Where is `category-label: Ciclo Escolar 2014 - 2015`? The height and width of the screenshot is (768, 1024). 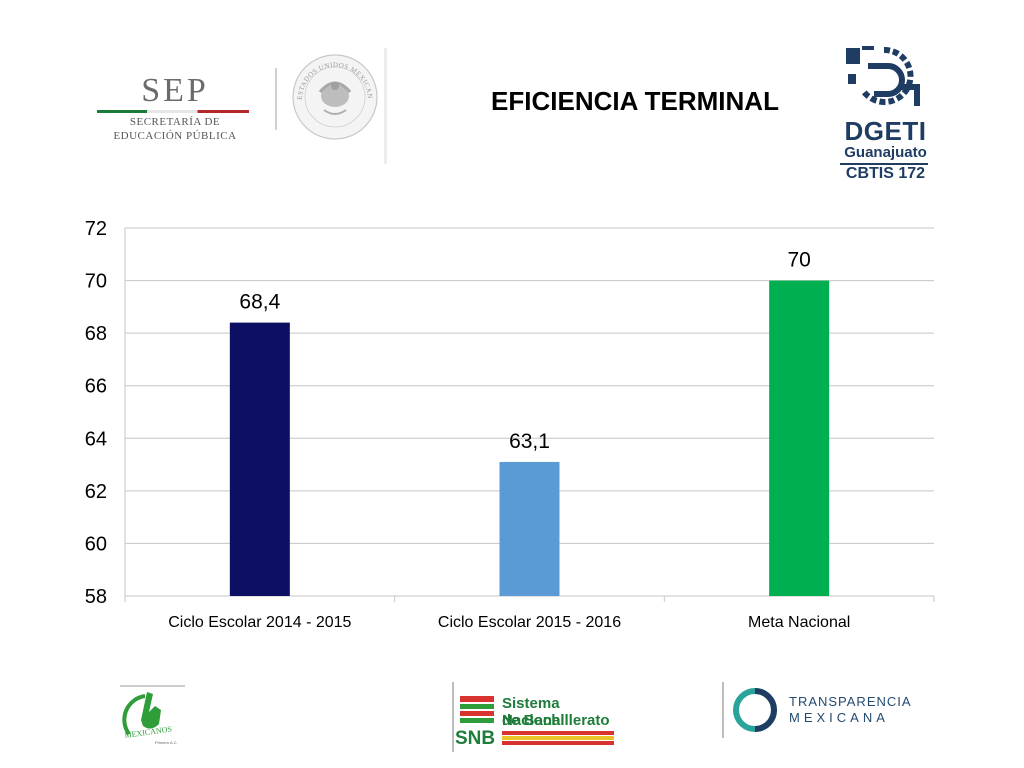
category-label: Ciclo Escolar 2014 - 2015 is located at coordinates (259, 622).